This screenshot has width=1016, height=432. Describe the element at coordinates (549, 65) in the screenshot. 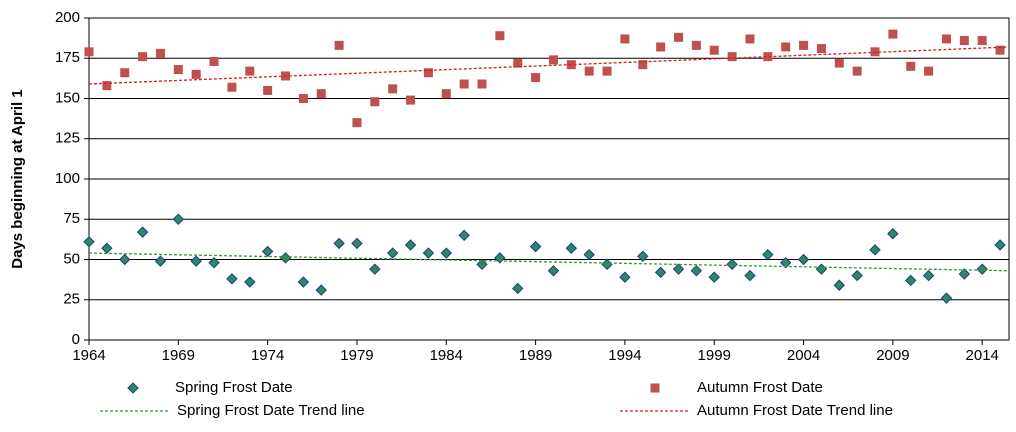

I see `trend-line` at that location.